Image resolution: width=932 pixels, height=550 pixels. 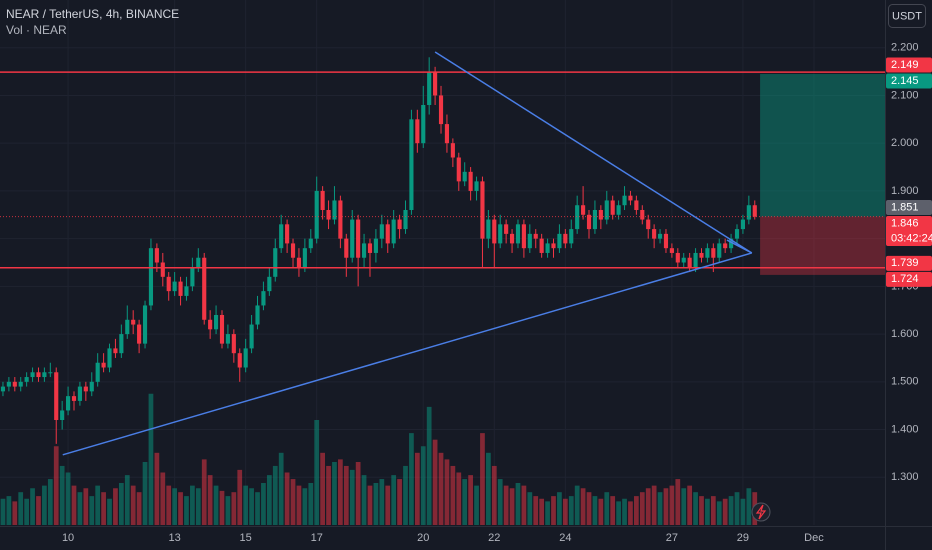 I want to click on y-tick-label: 1.400, so click(x=905, y=429).